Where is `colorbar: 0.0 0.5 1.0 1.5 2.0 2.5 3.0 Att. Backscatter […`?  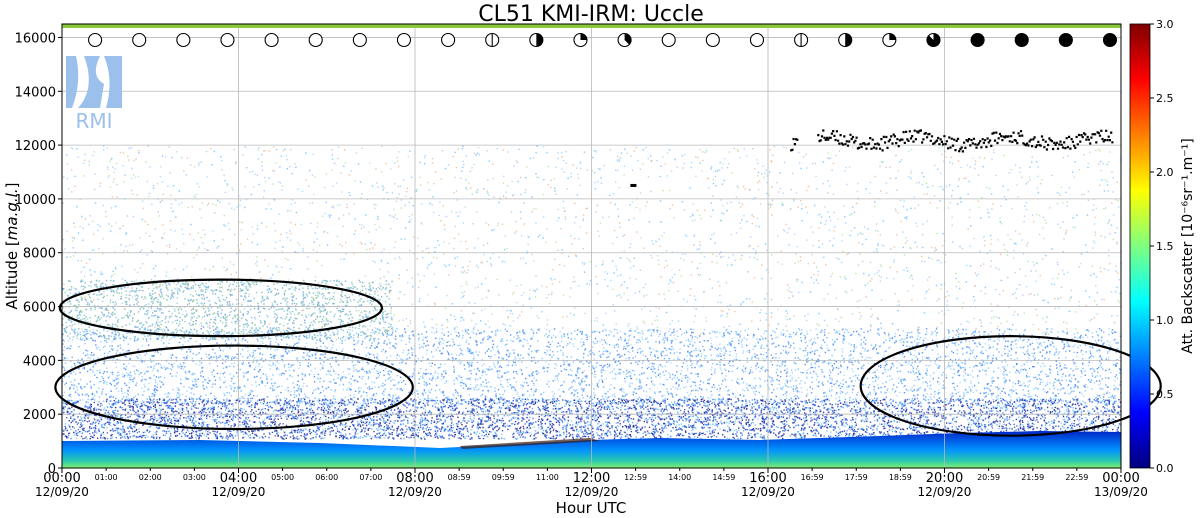
colorbar: 0.0 0.5 1.0 1.5 2.0 2.5 3.0 Att. Backscatter [… is located at coordinates (1162, 246).